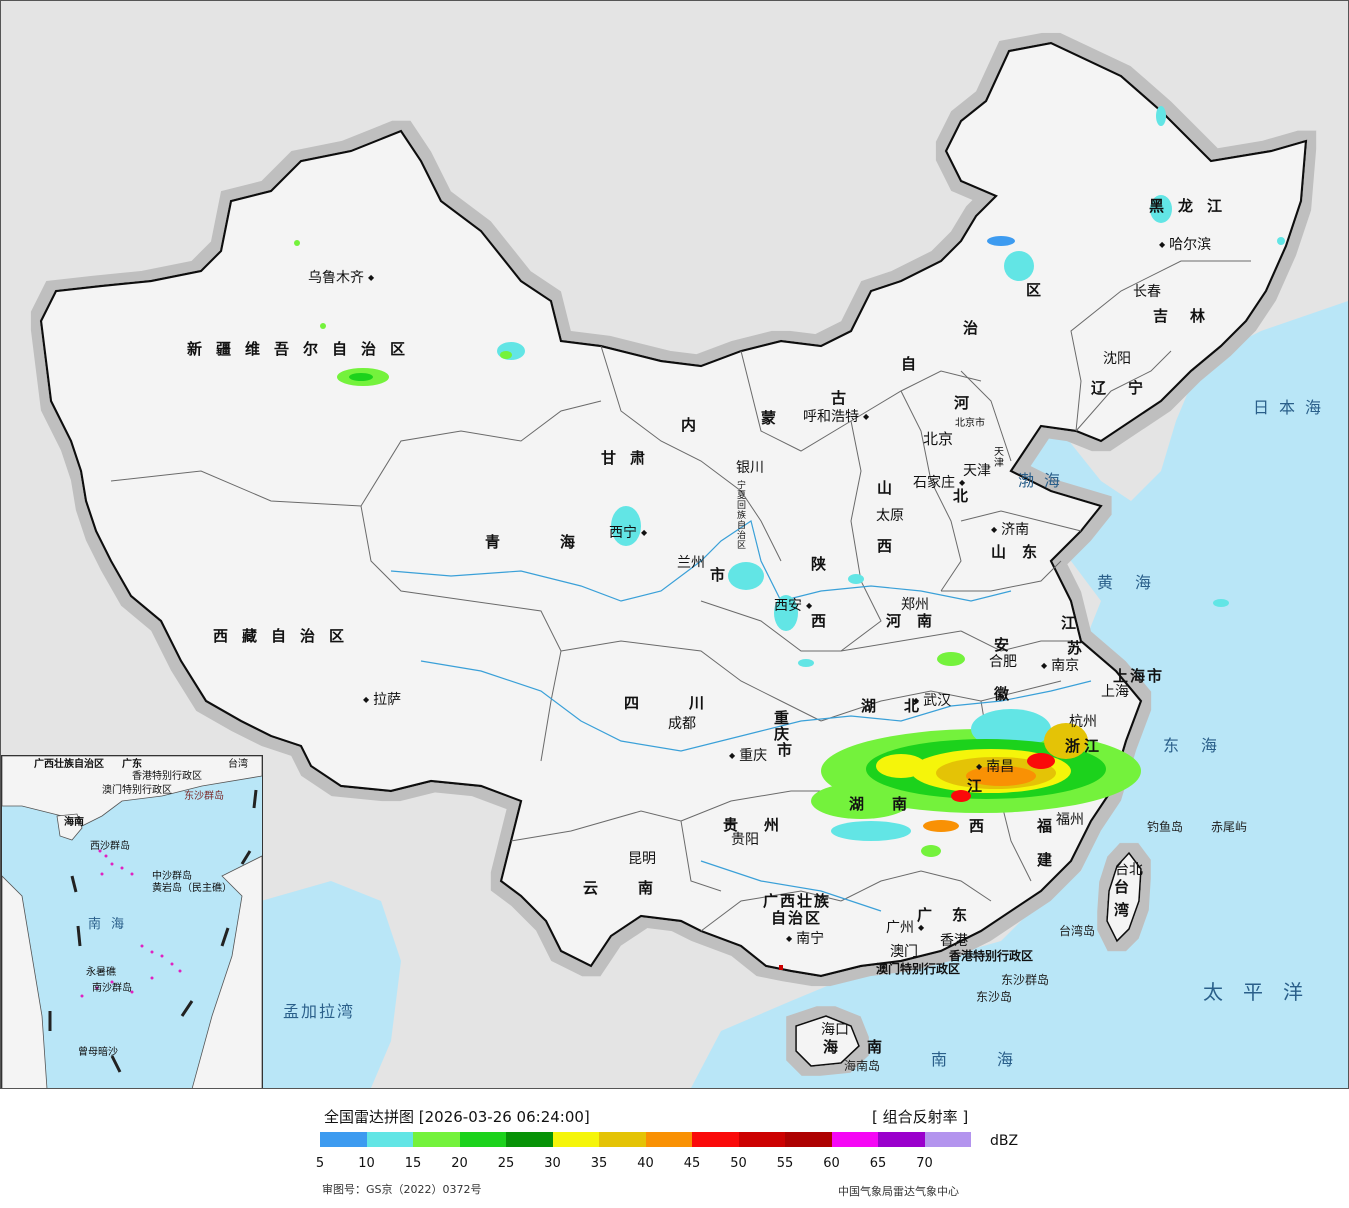  Describe the element at coordinates (1009, 645) in the screenshot. I see `province-label-anhui-1: 安` at that location.